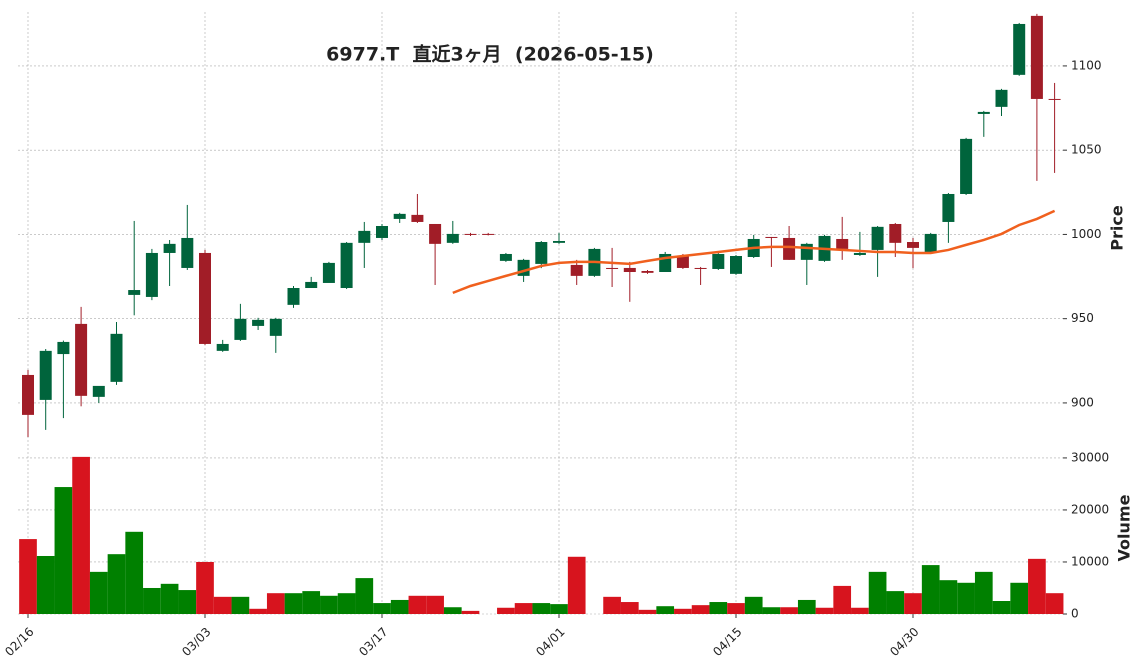  What do you see at coordinates (1117, 228) in the screenshot?
I see `y-axis-label: Price` at bounding box center [1117, 228].